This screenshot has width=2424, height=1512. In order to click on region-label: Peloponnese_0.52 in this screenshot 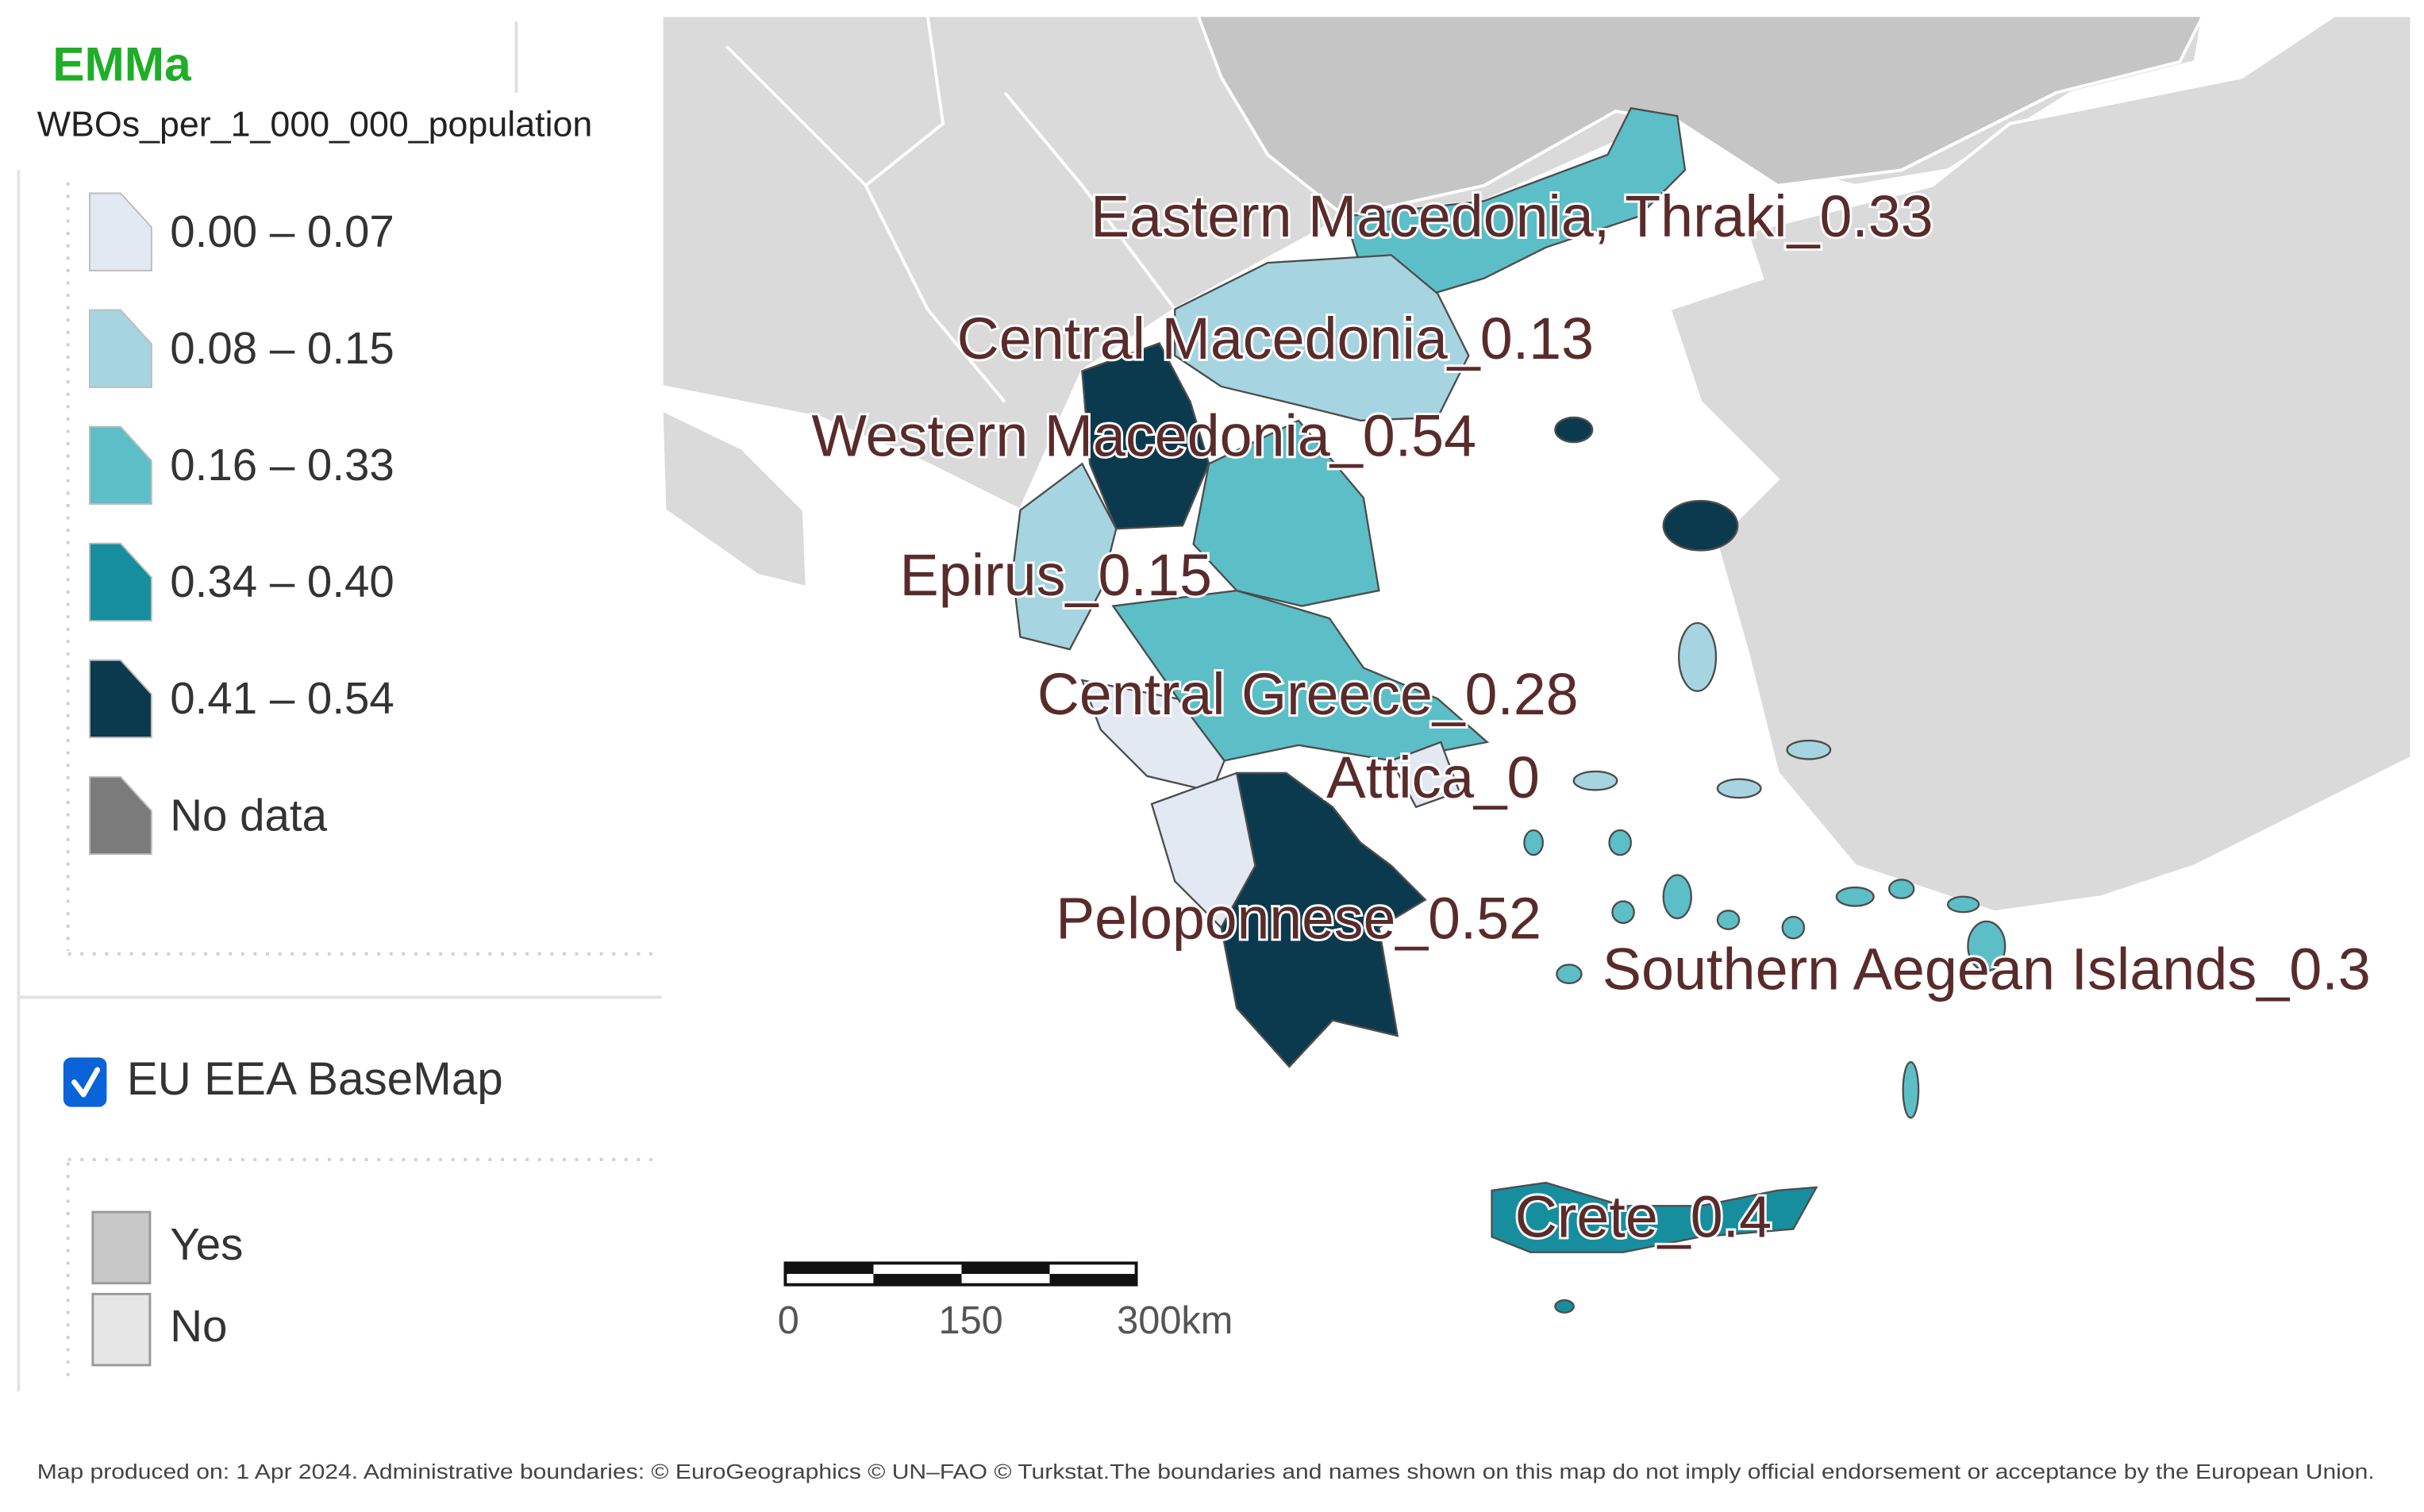, I will do `click(1298, 918)`.